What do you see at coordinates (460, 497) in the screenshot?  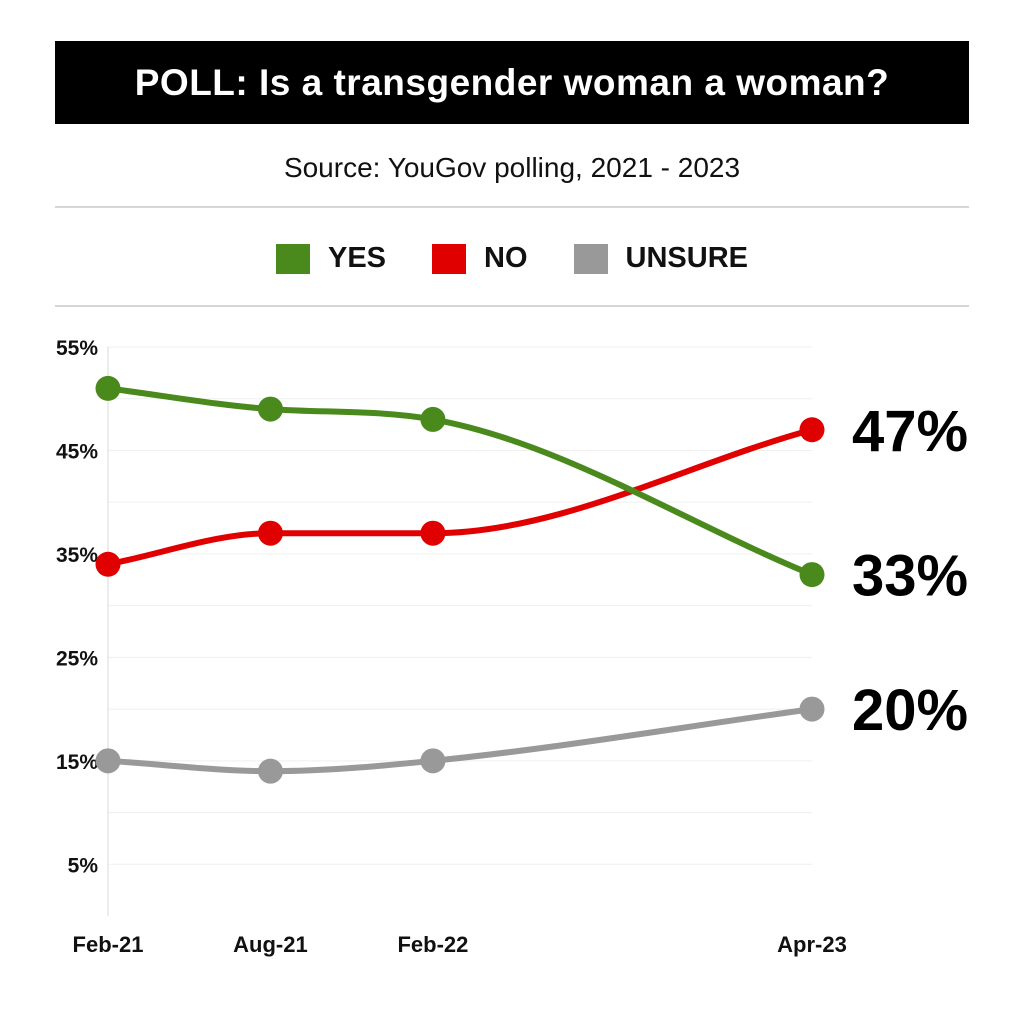 I see `series-line-no` at bounding box center [460, 497].